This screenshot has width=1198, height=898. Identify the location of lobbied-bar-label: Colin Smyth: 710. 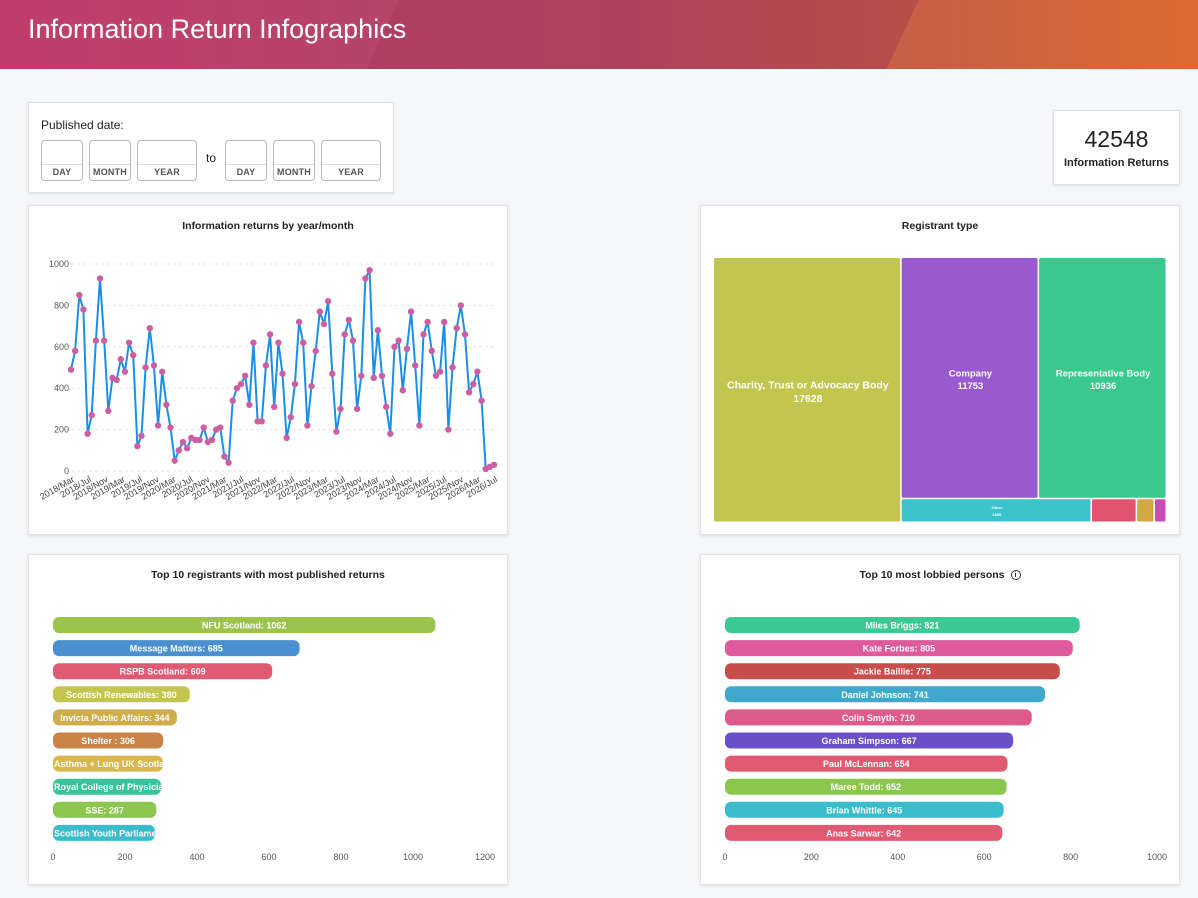
(878, 718).